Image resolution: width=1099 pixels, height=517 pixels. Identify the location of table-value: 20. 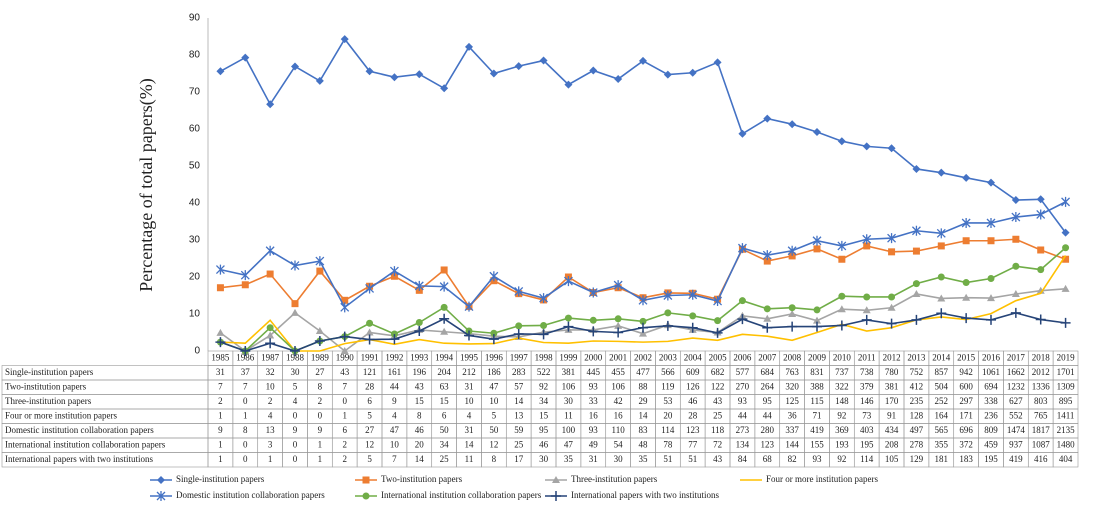
(420, 444).